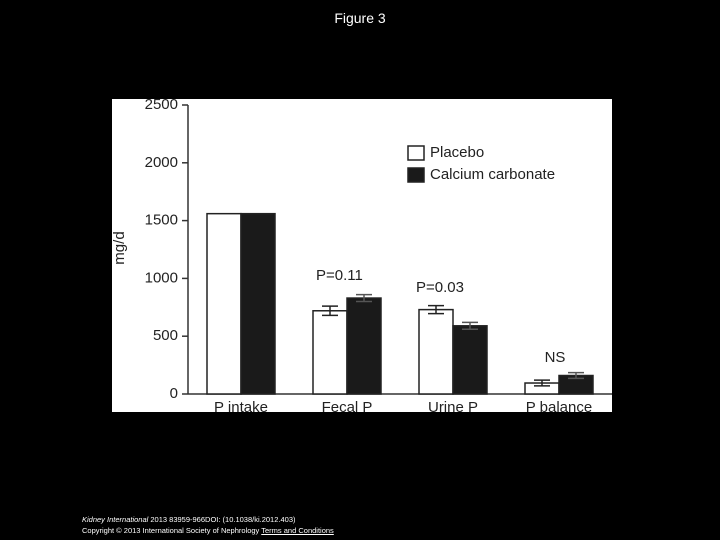 The image size is (720, 540). Describe the element at coordinates (115, 519) in the screenshot. I see `journal: Kidney International` at that location.